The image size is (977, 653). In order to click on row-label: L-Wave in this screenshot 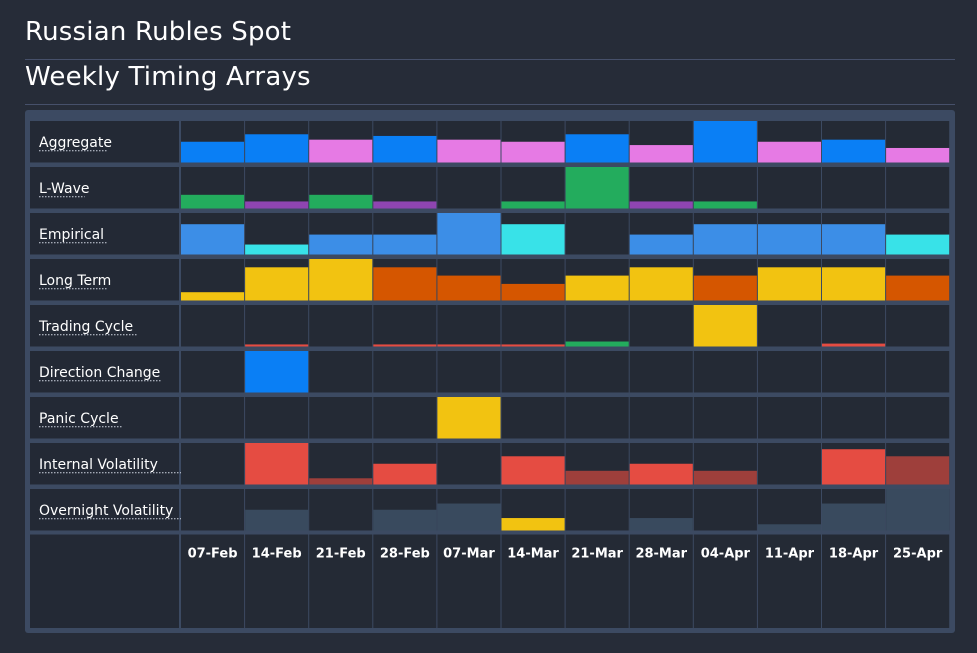, I will do `click(64, 189)`.